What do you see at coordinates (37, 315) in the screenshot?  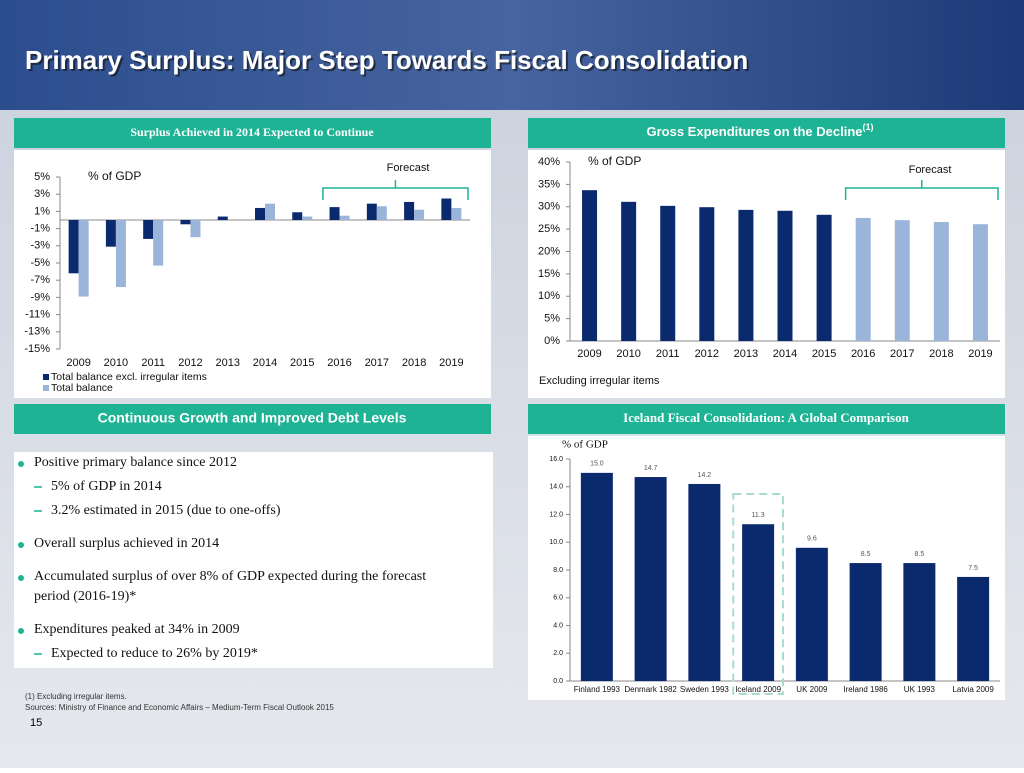 I see `y-tick-label: -11%` at bounding box center [37, 315].